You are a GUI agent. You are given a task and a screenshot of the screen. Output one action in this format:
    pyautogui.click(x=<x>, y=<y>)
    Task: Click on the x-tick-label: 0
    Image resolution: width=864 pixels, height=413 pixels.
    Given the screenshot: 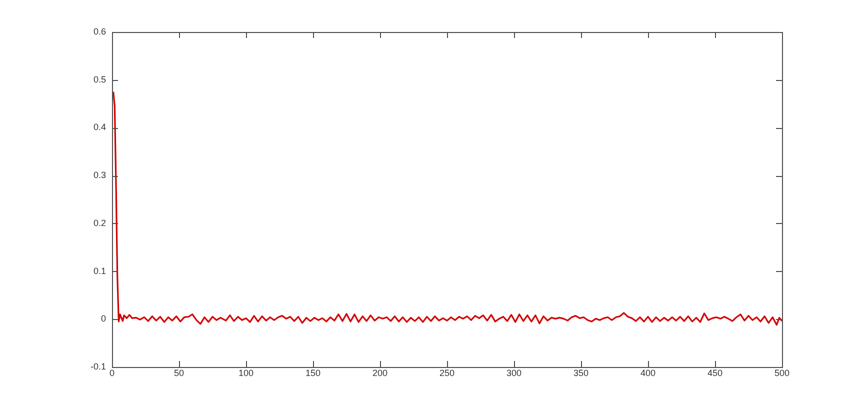 What is the action you would take?
    pyautogui.click(x=112, y=373)
    